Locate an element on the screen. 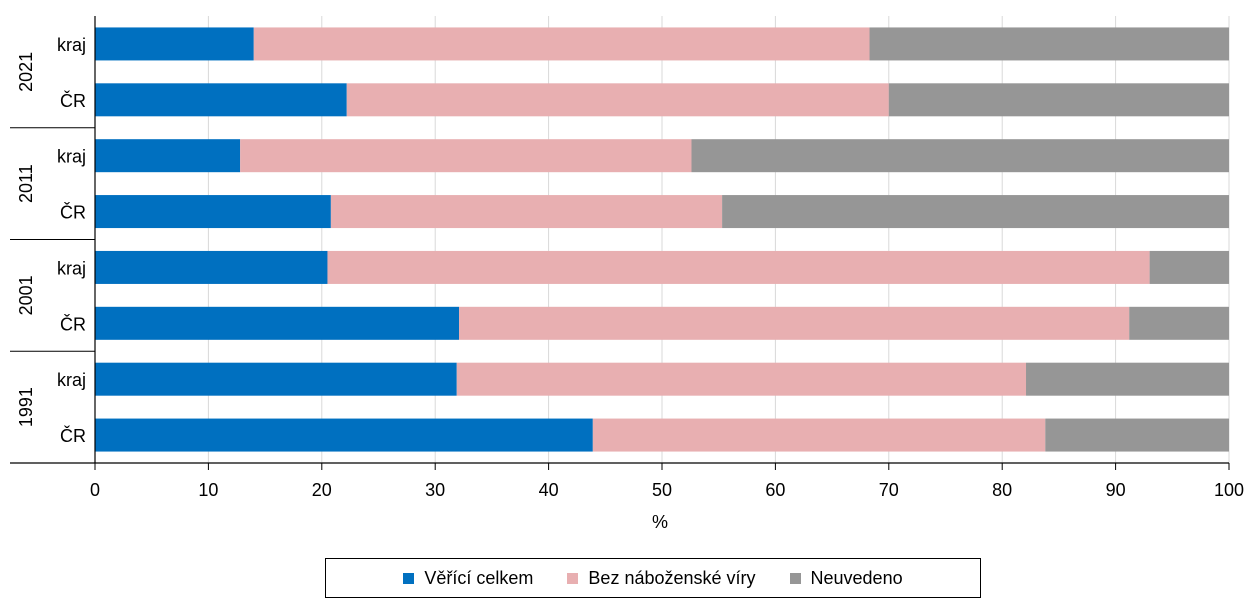 This screenshot has height=599, width=1247. x-axis-title: % is located at coordinates (660, 522).